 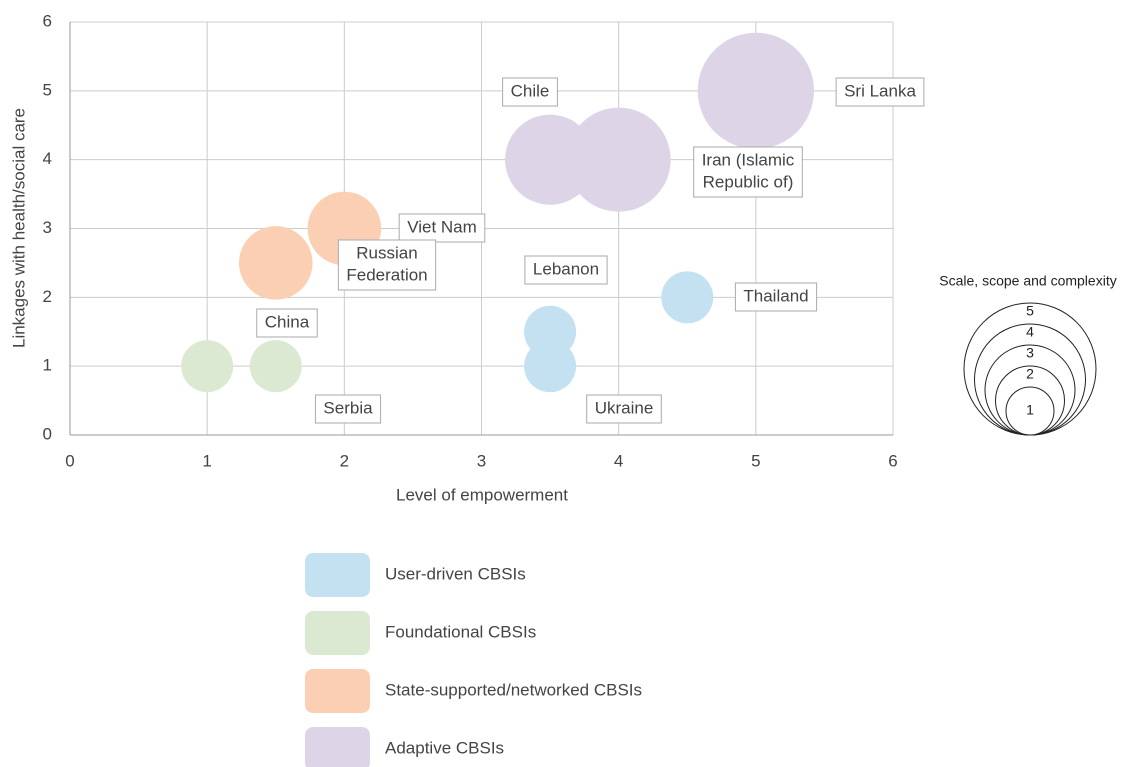 What do you see at coordinates (47, 20) in the screenshot?
I see `y-tick-label: 6` at bounding box center [47, 20].